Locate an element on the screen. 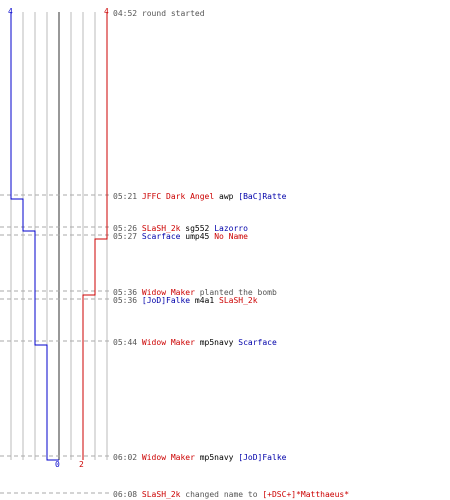  weapon-name: m4a1 is located at coordinates (204, 300).